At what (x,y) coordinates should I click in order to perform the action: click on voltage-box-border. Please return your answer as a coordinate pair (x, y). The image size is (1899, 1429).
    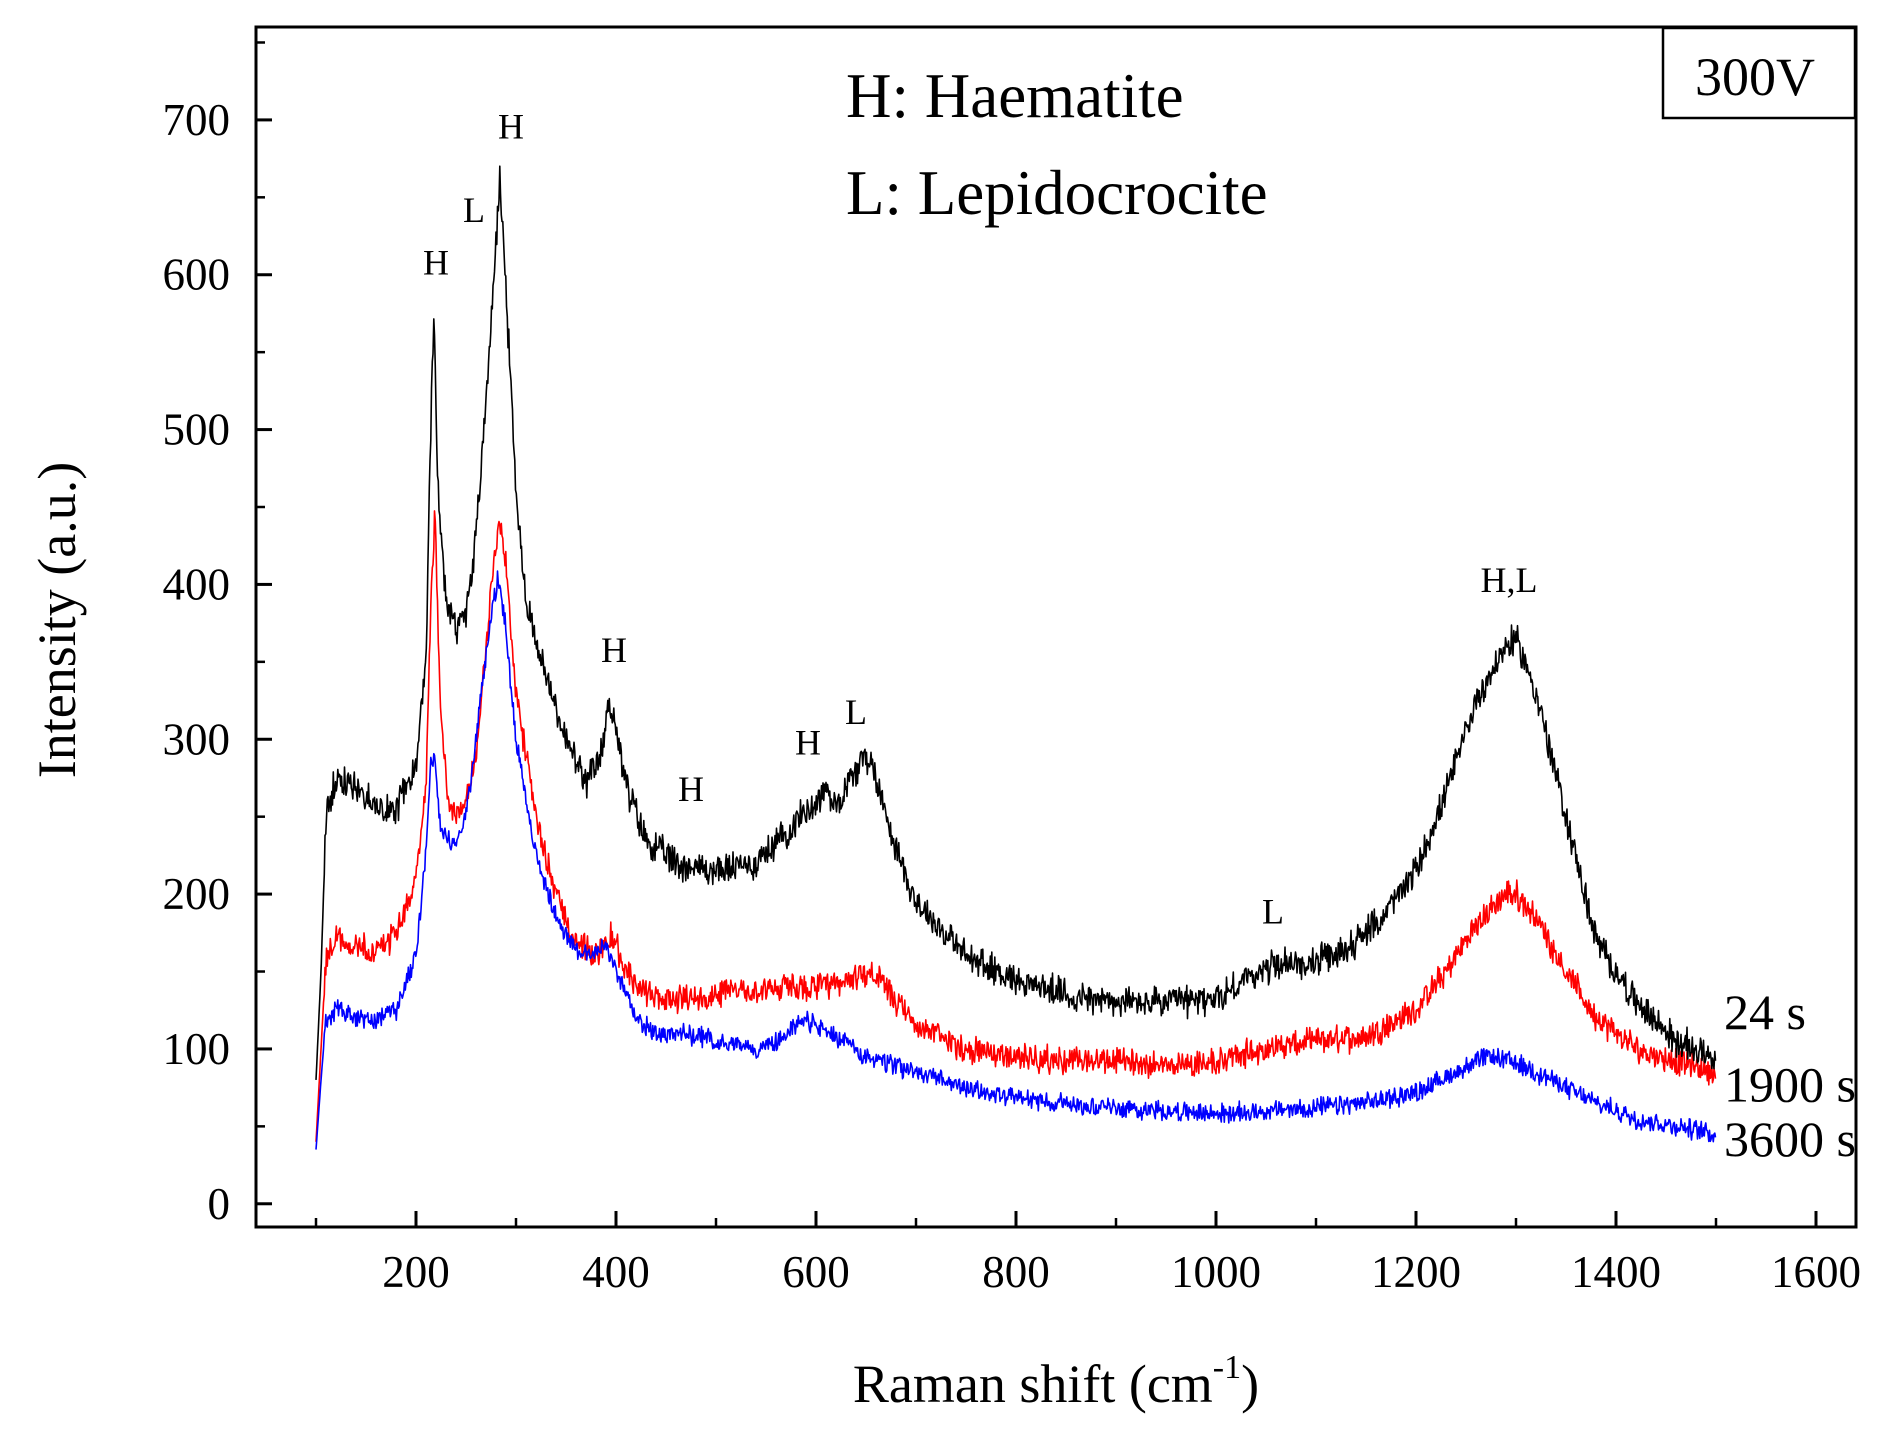
    Looking at the image, I should click on (1759, 73).